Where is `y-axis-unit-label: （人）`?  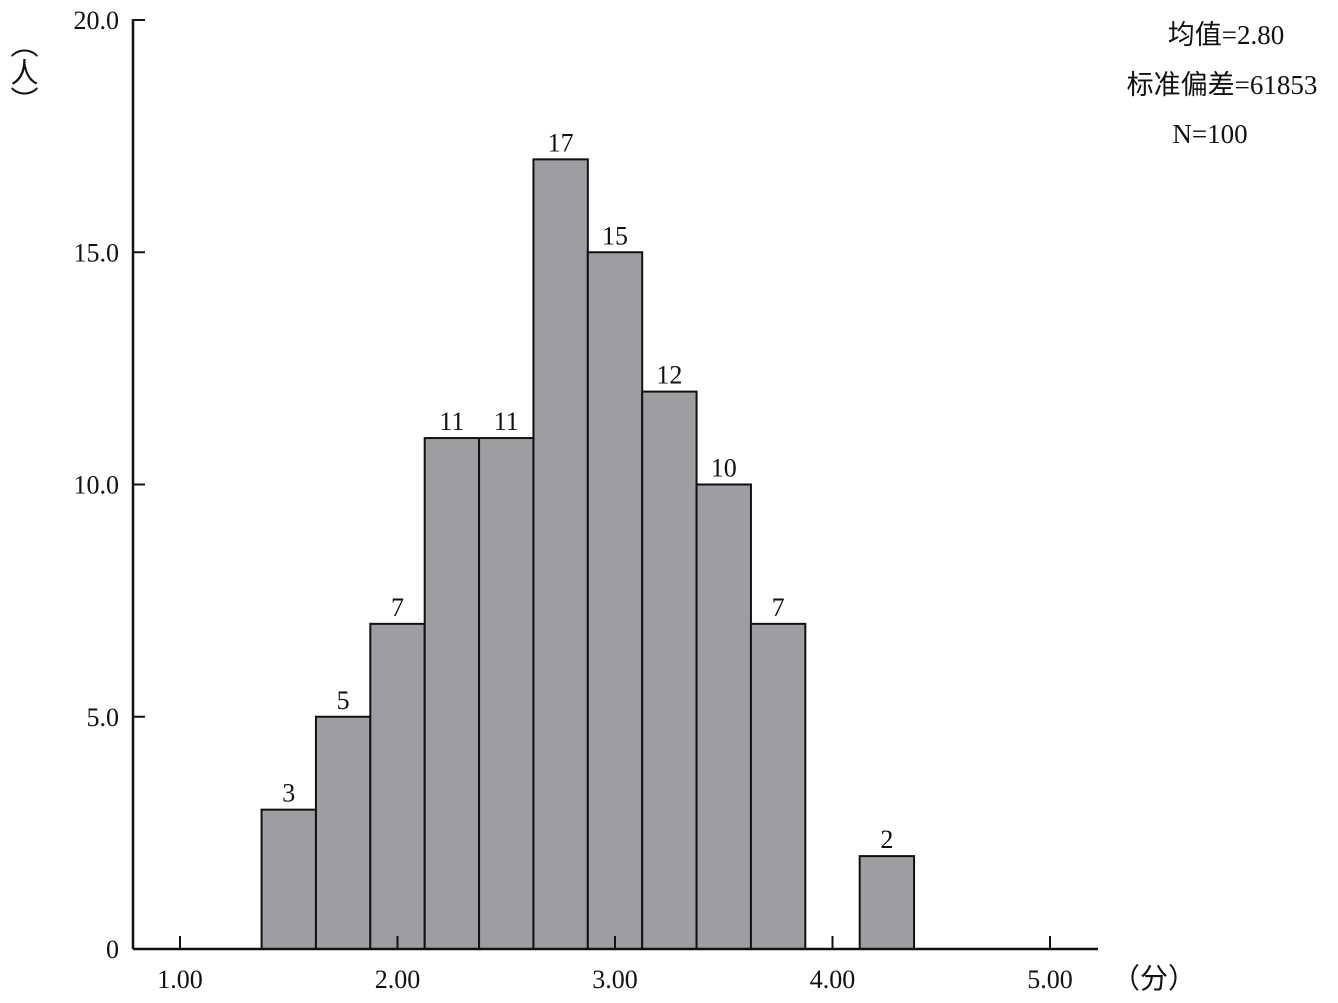 y-axis-unit-label: （人） is located at coordinates (23, 72).